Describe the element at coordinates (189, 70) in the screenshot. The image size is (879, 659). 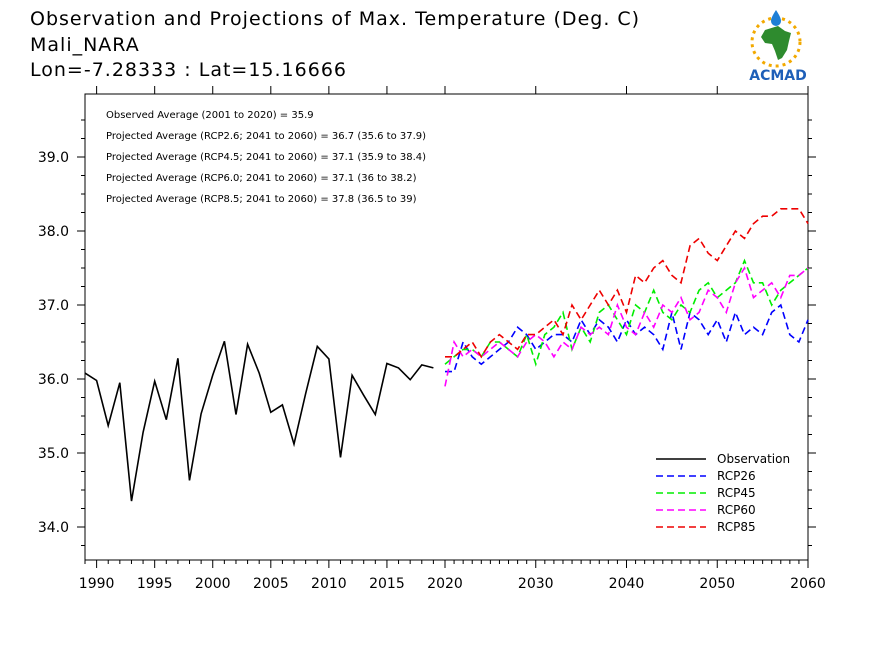
I see `coordinates-label: Lon=-7.28333 : Lat=15.16666` at that location.